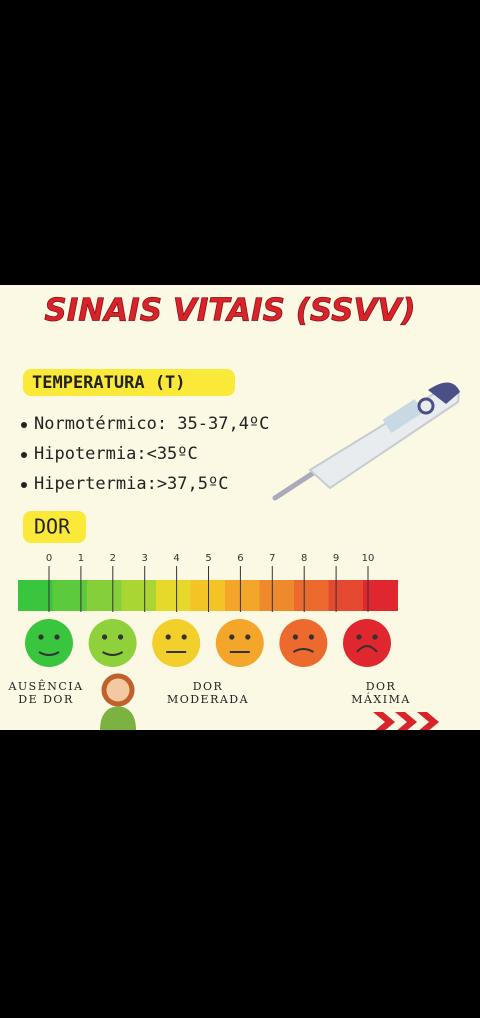 The width and height of the screenshot is (480, 1018). I want to click on temperature-label: TEMPERATURA (T), so click(109, 383).